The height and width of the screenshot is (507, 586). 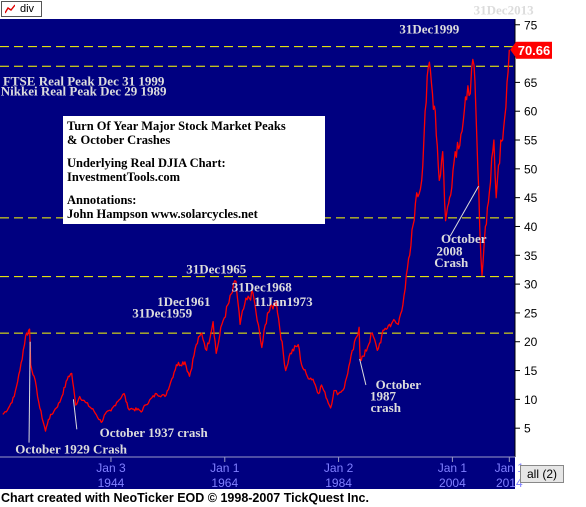 What do you see at coordinates (71, 449) in the screenshot?
I see `annotation-label-10: October 1929 Crash` at bounding box center [71, 449].